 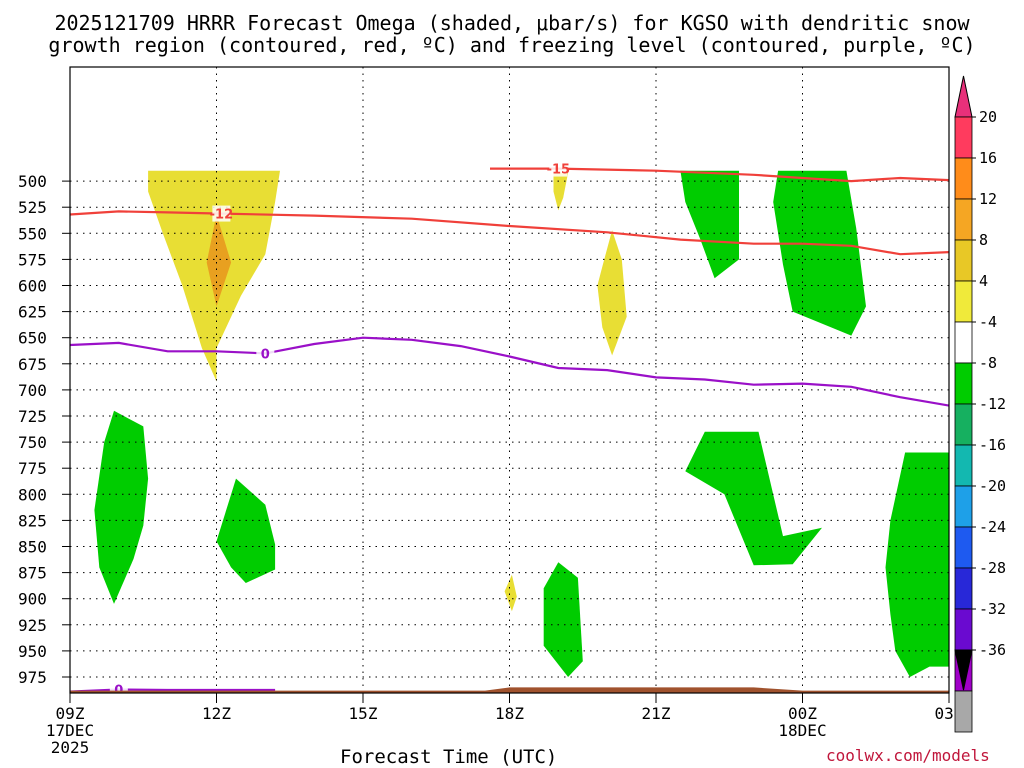 I want to click on y-tick-label-725: 725, so click(x=32, y=416).